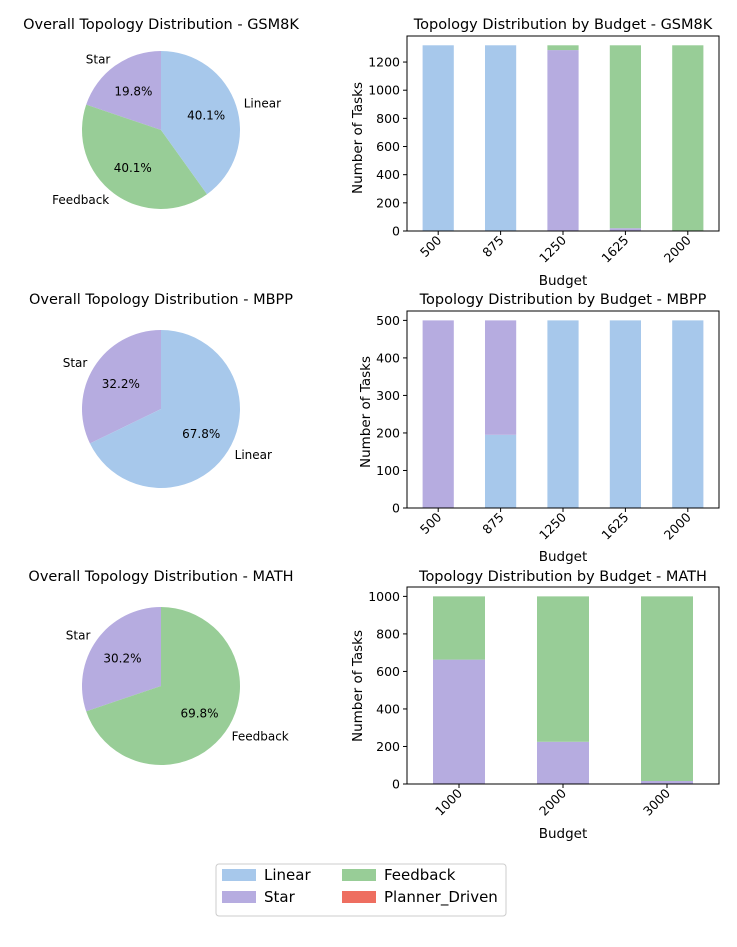 This screenshot has width=737, height=947. What do you see at coordinates (359, 897) in the screenshot?
I see `legend-swatch-planner-driven` at bounding box center [359, 897].